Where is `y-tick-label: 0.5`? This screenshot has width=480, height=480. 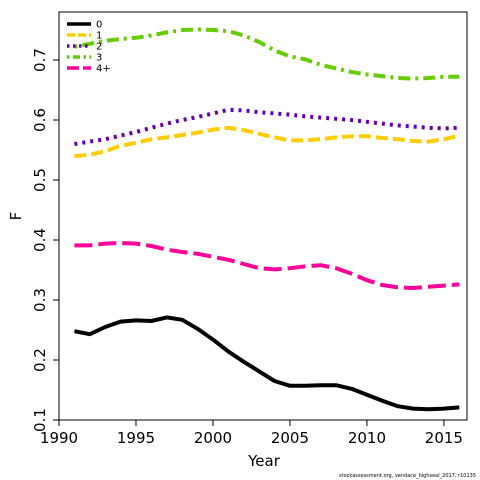
y-tick-label: 0.5 is located at coordinates (40, 180).